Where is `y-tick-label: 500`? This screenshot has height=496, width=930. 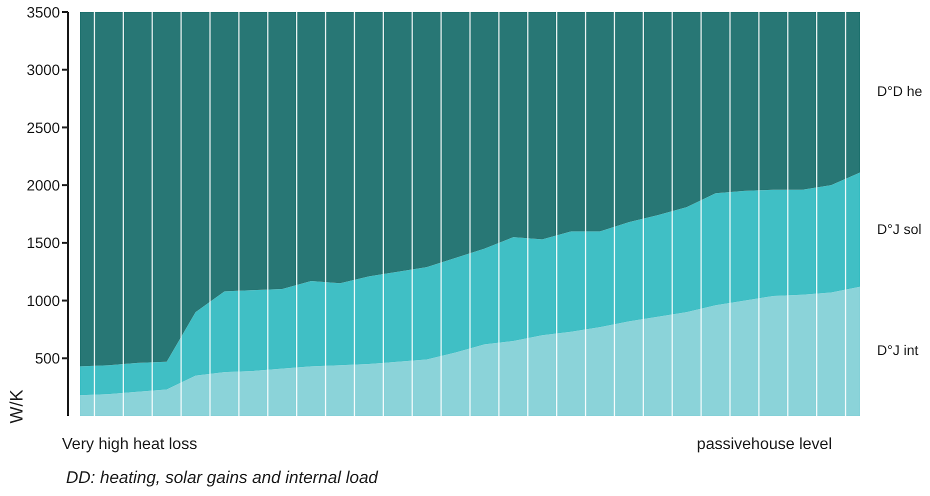
y-tick-label: 500 is located at coordinates (47, 359).